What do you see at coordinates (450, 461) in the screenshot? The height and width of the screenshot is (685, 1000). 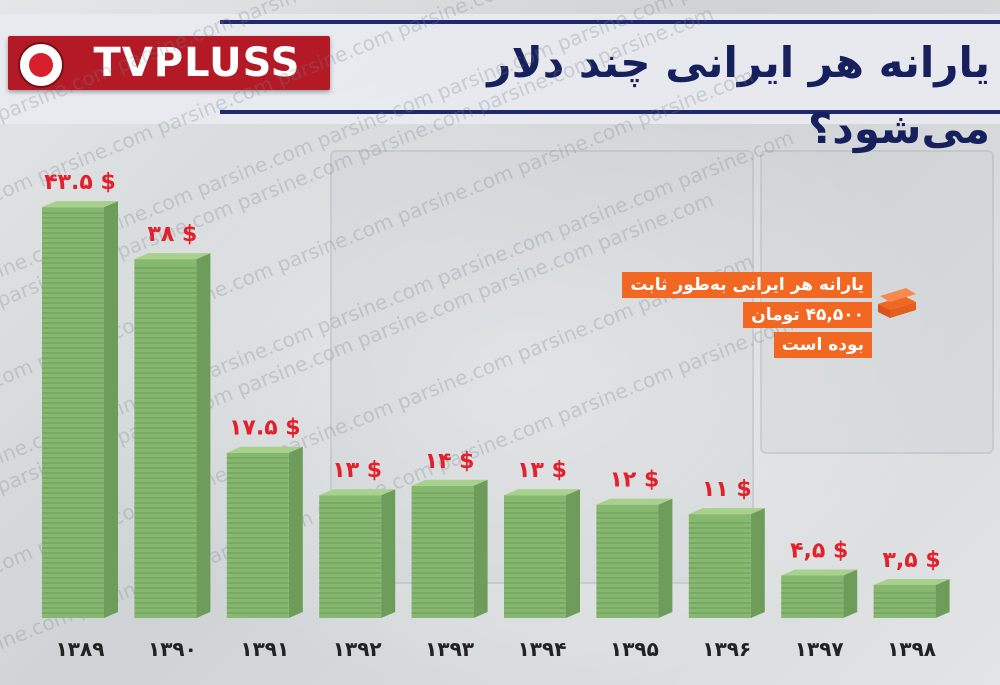 I see `value-label: ۱۴ $` at bounding box center [450, 461].